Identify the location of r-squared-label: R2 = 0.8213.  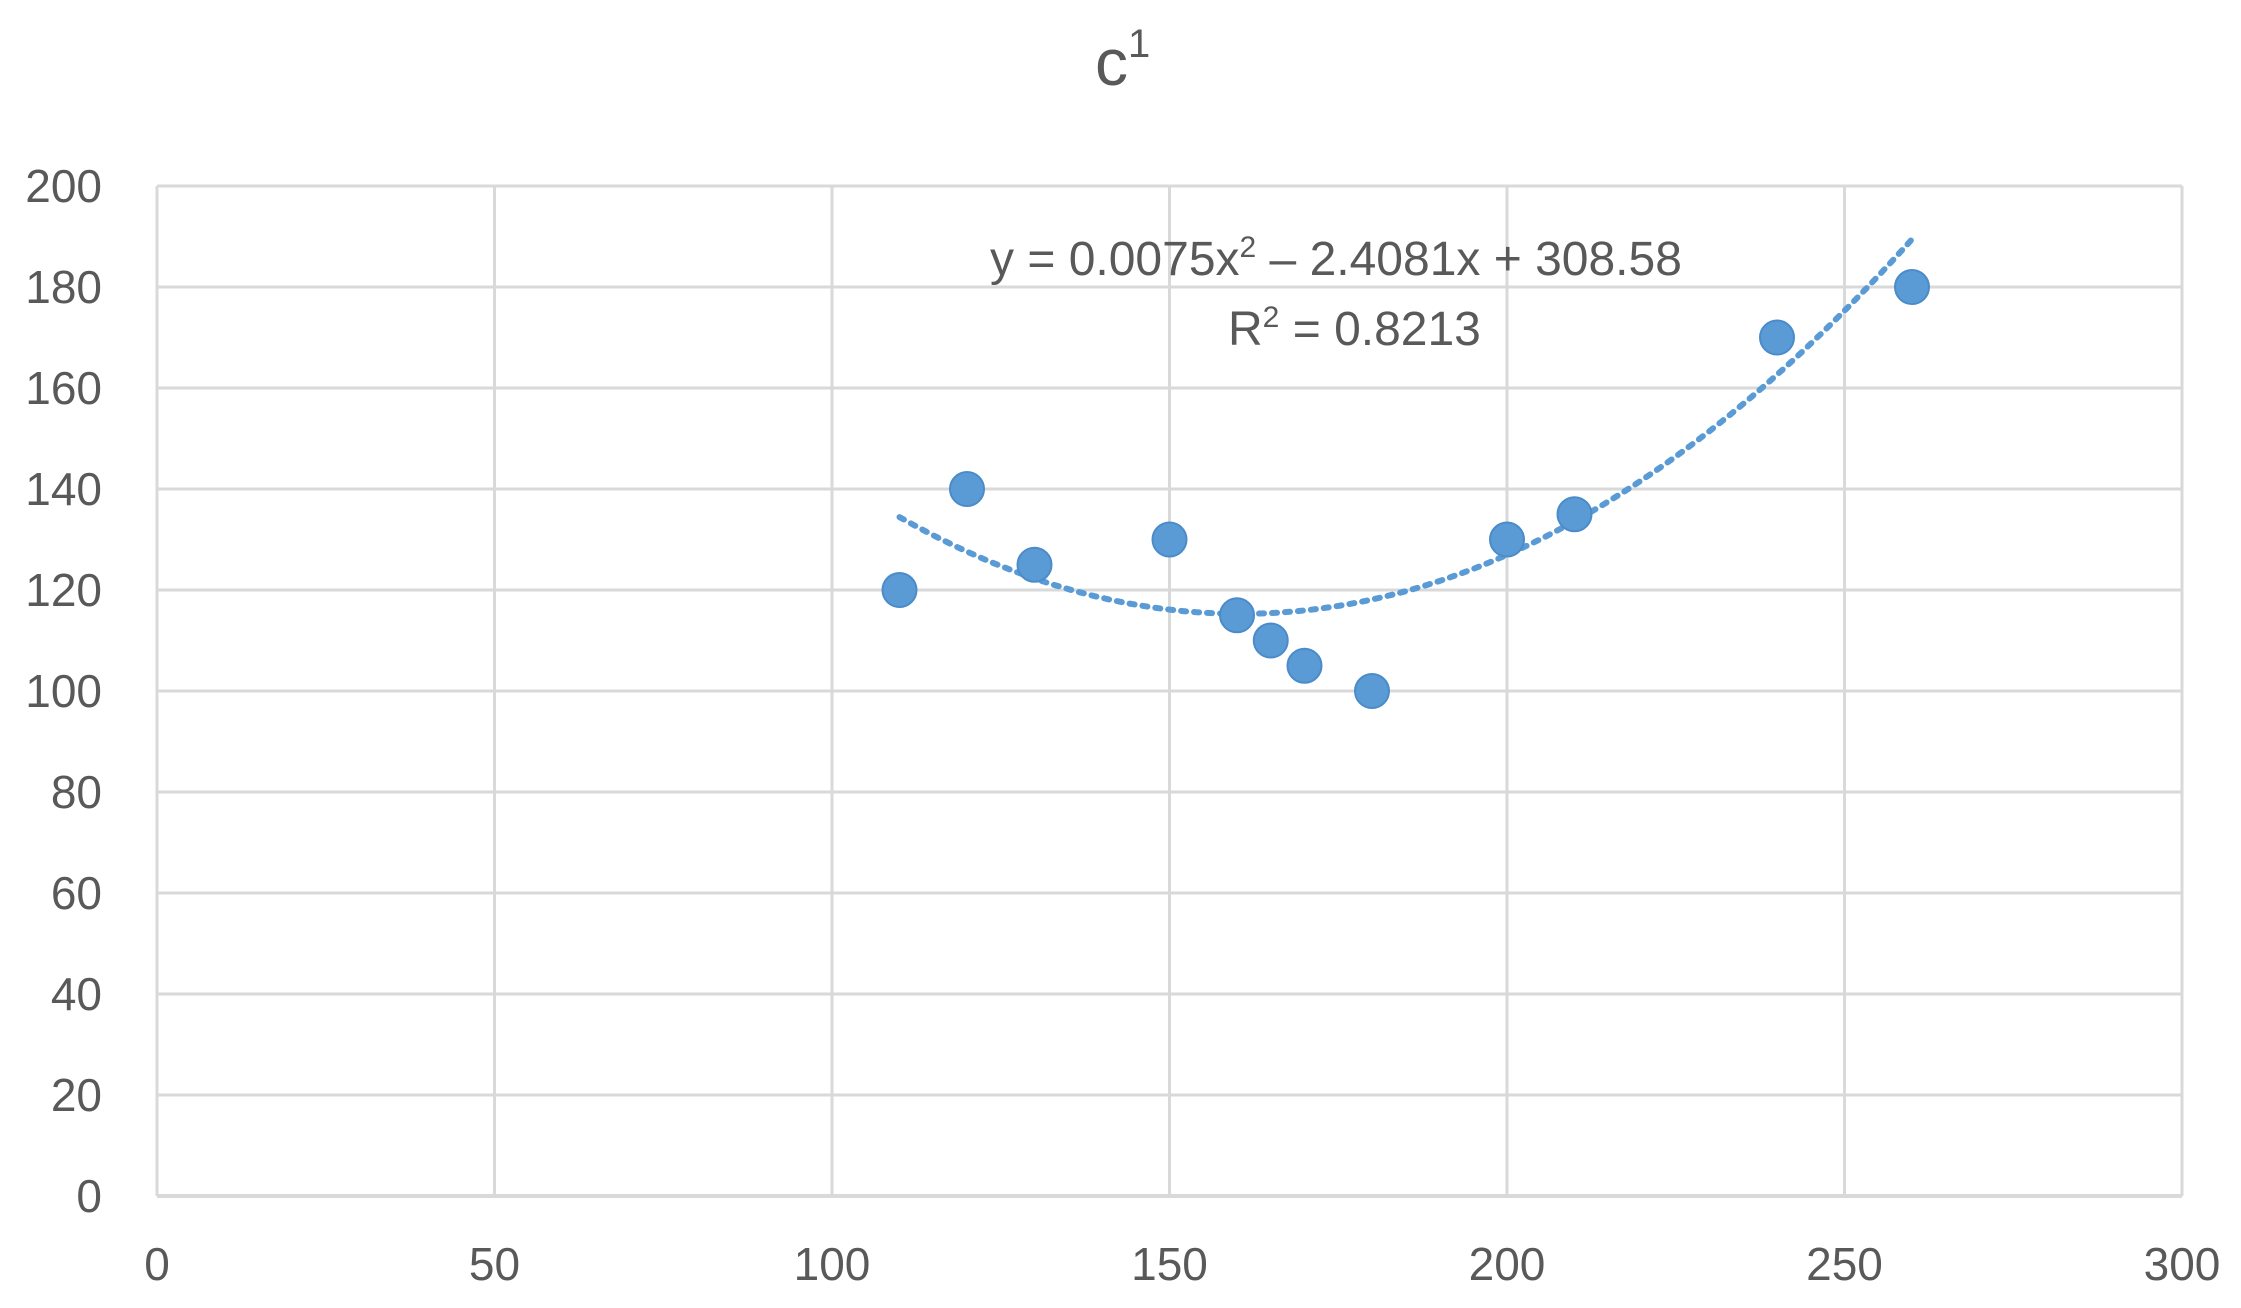
(1354, 328).